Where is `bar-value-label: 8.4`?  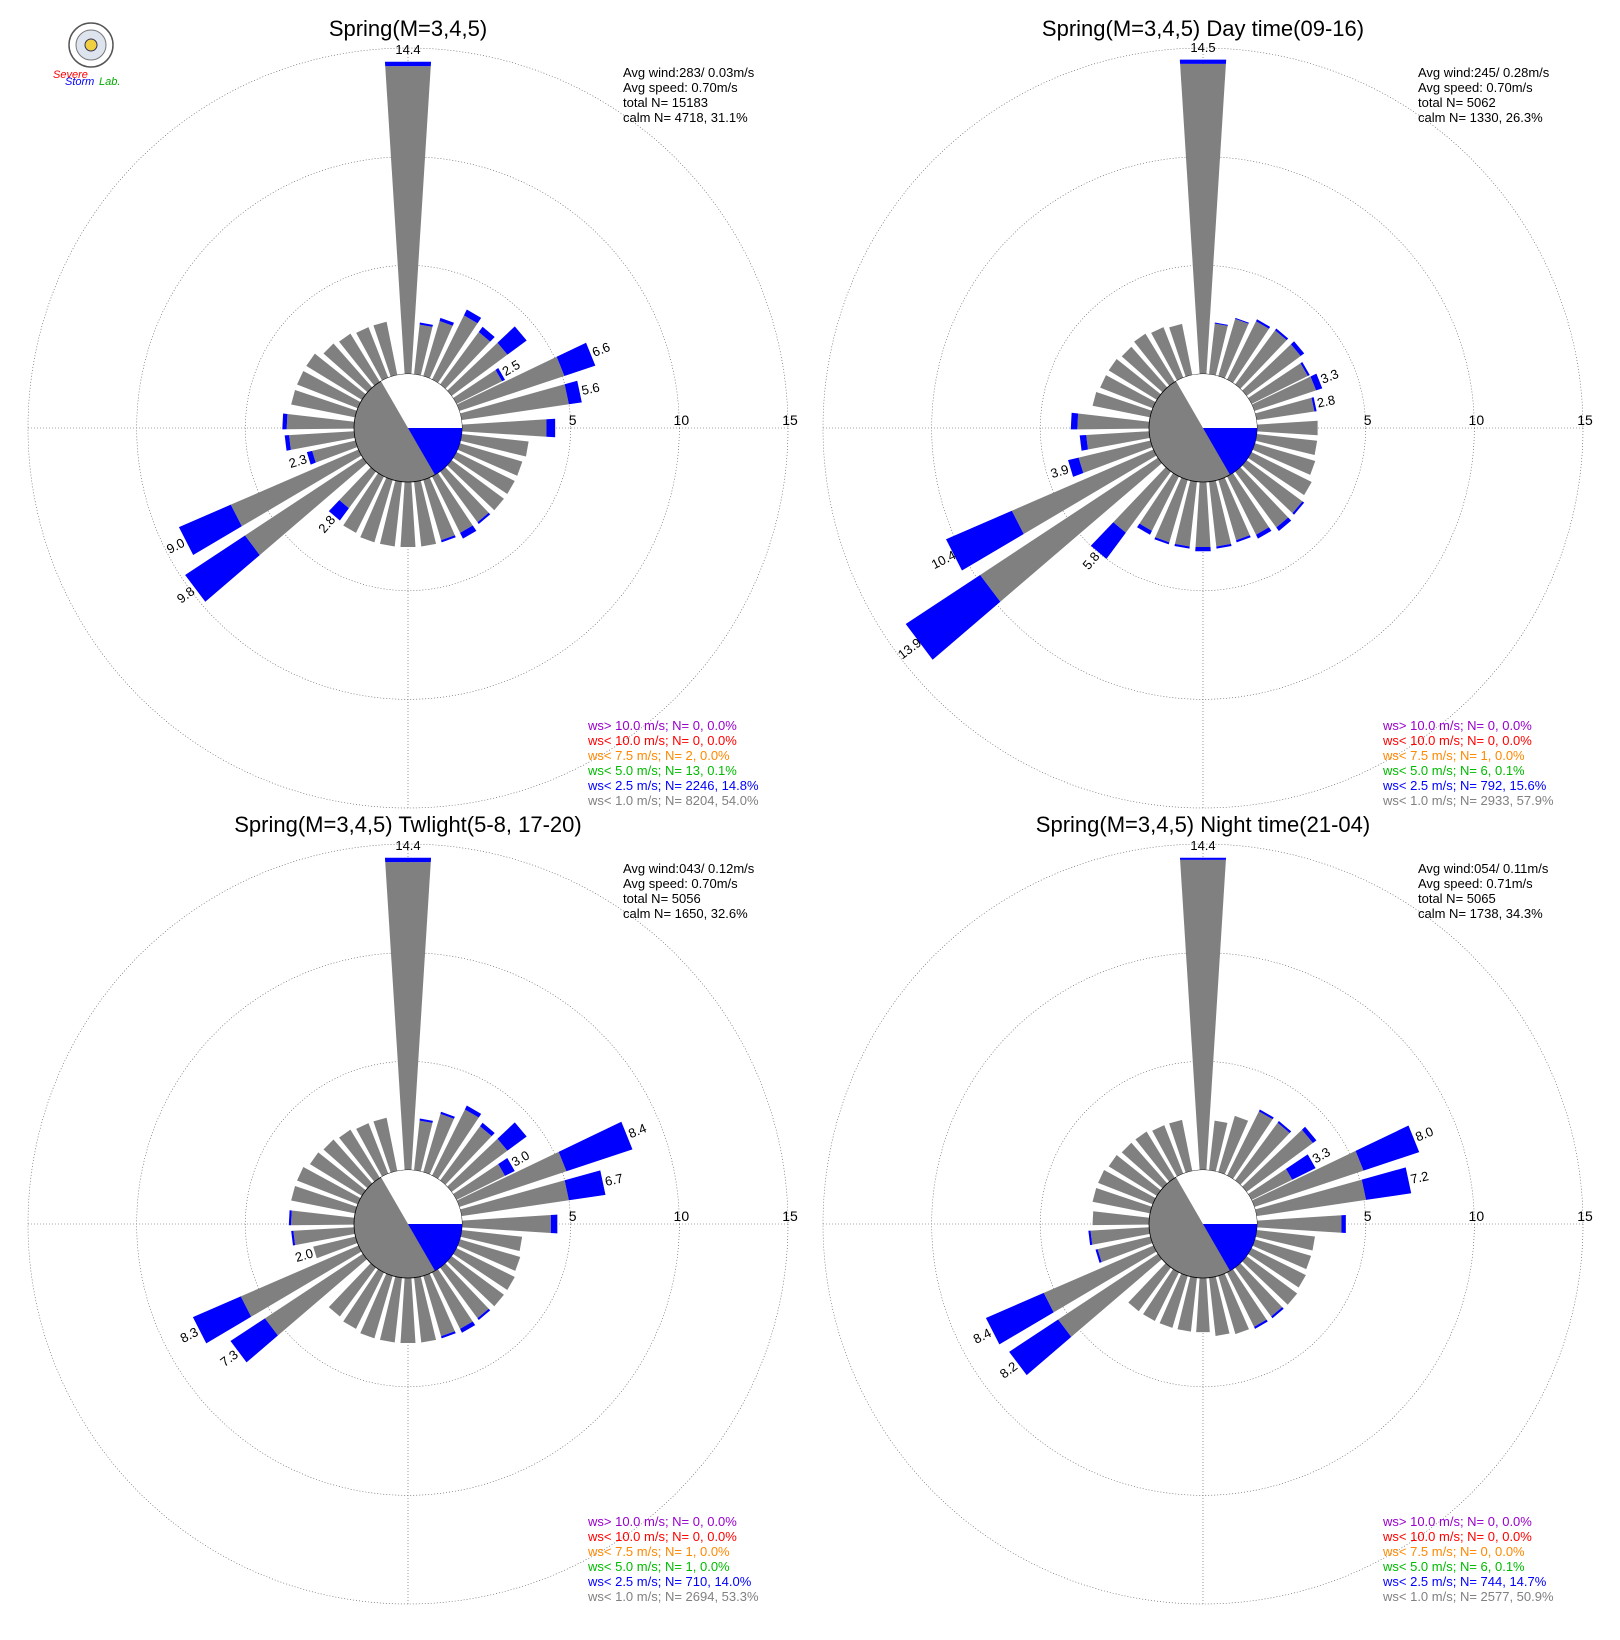
bar-value-label: 8.4 is located at coordinates (982, 1336).